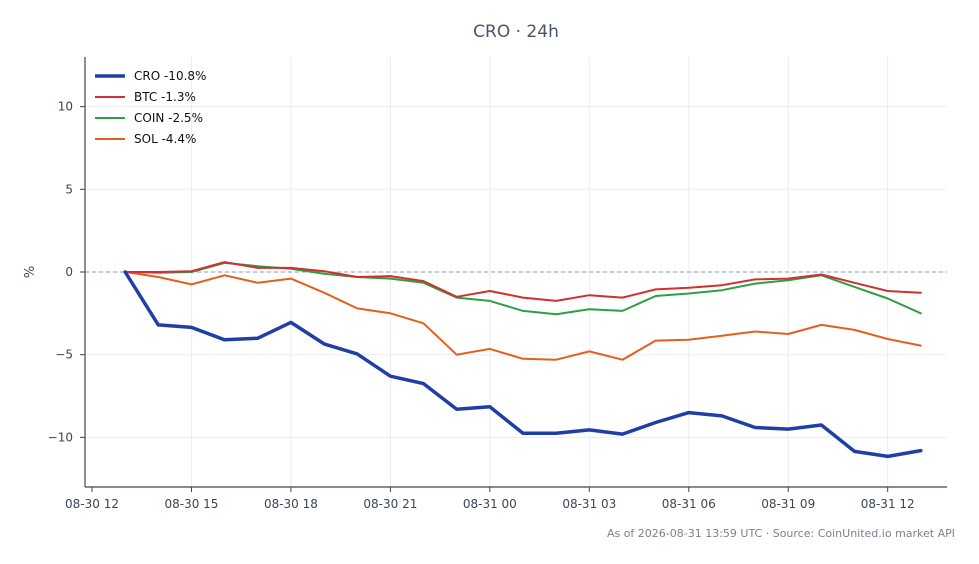 The width and height of the screenshot is (979, 564). What do you see at coordinates (689, 504) in the screenshot?
I see `x-tick-label: 08-31 06` at bounding box center [689, 504].